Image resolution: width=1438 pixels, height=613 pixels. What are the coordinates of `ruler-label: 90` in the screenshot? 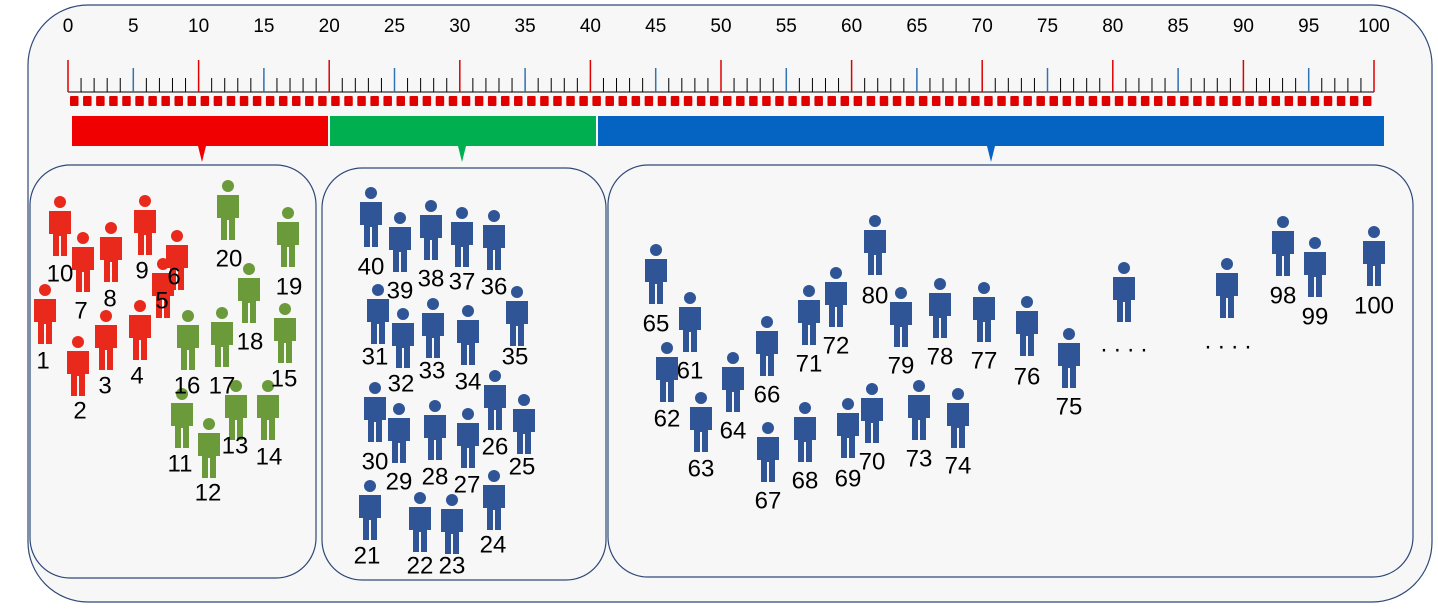 It's located at (1243, 26).